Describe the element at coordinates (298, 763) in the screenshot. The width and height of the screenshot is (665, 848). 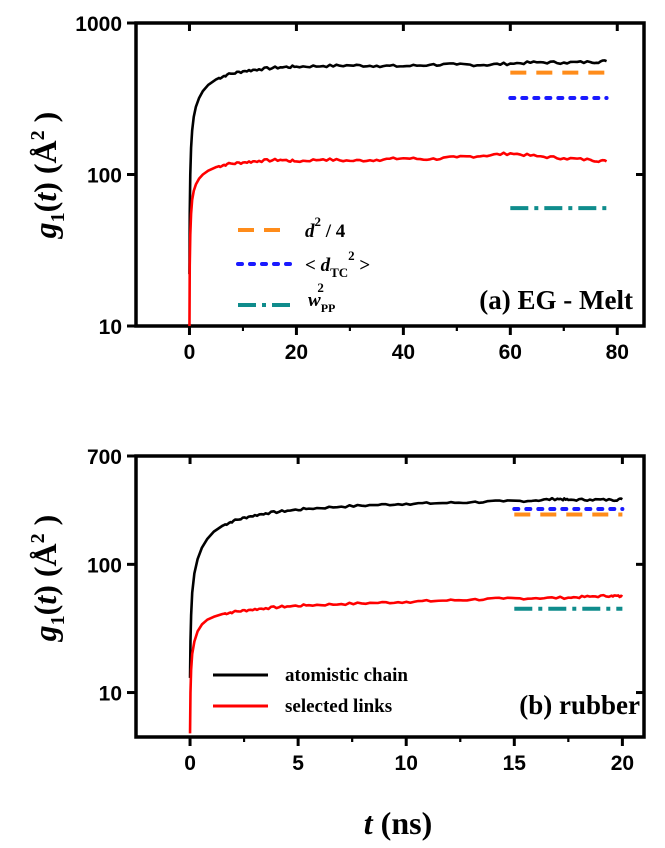
I see `x-tick-label: 5` at that location.